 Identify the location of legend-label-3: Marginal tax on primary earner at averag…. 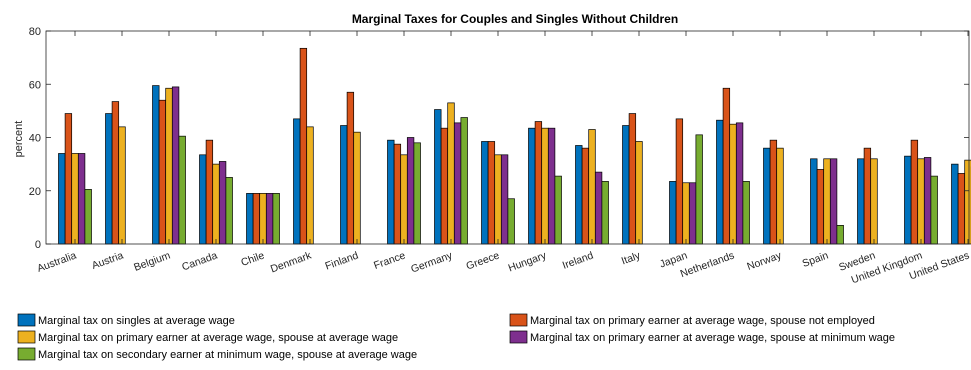
(218, 338).